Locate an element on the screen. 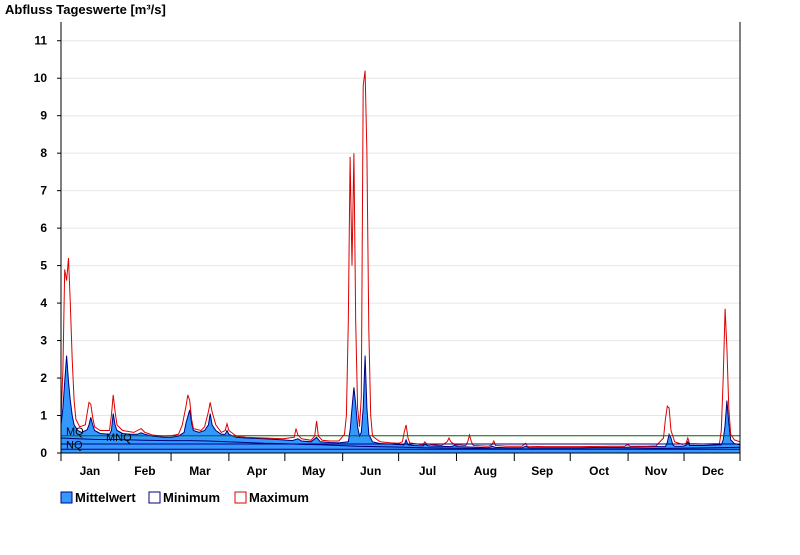 This screenshot has width=800, height=555. series-area-mittelwert is located at coordinates (400, 404).